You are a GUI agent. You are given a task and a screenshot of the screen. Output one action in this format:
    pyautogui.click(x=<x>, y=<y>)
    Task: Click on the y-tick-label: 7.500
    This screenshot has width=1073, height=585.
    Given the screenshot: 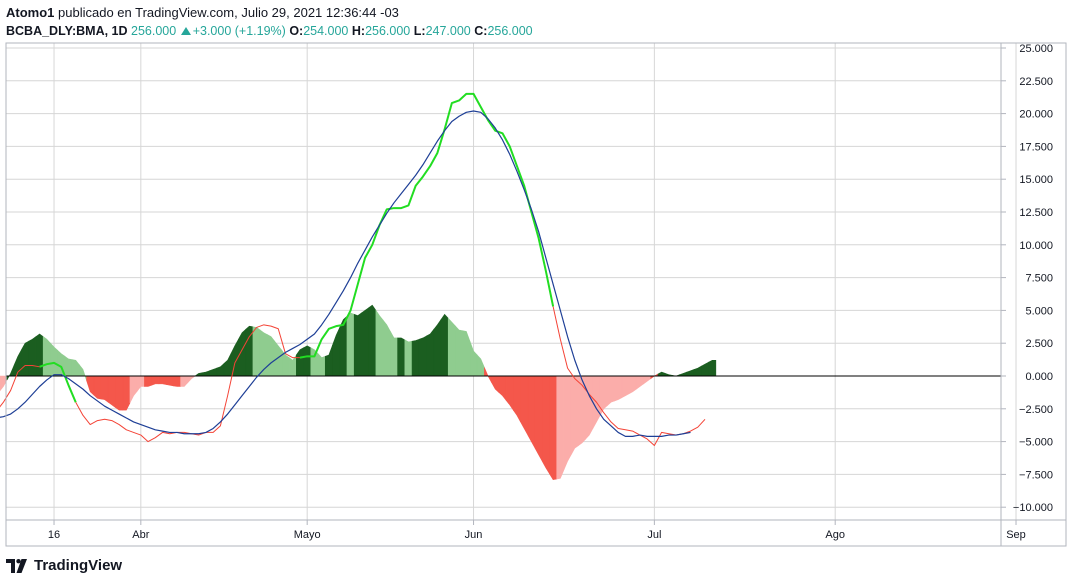 What is the action you would take?
    pyautogui.click(x=1039, y=279)
    